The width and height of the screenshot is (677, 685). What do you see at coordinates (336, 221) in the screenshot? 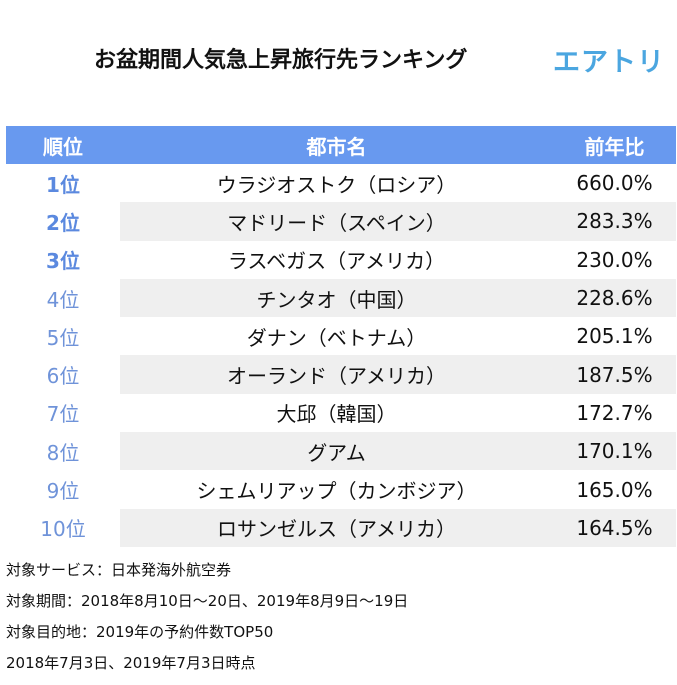
I see `city-cell: マドリード（スペイン）` at bounding box center [336, 221].